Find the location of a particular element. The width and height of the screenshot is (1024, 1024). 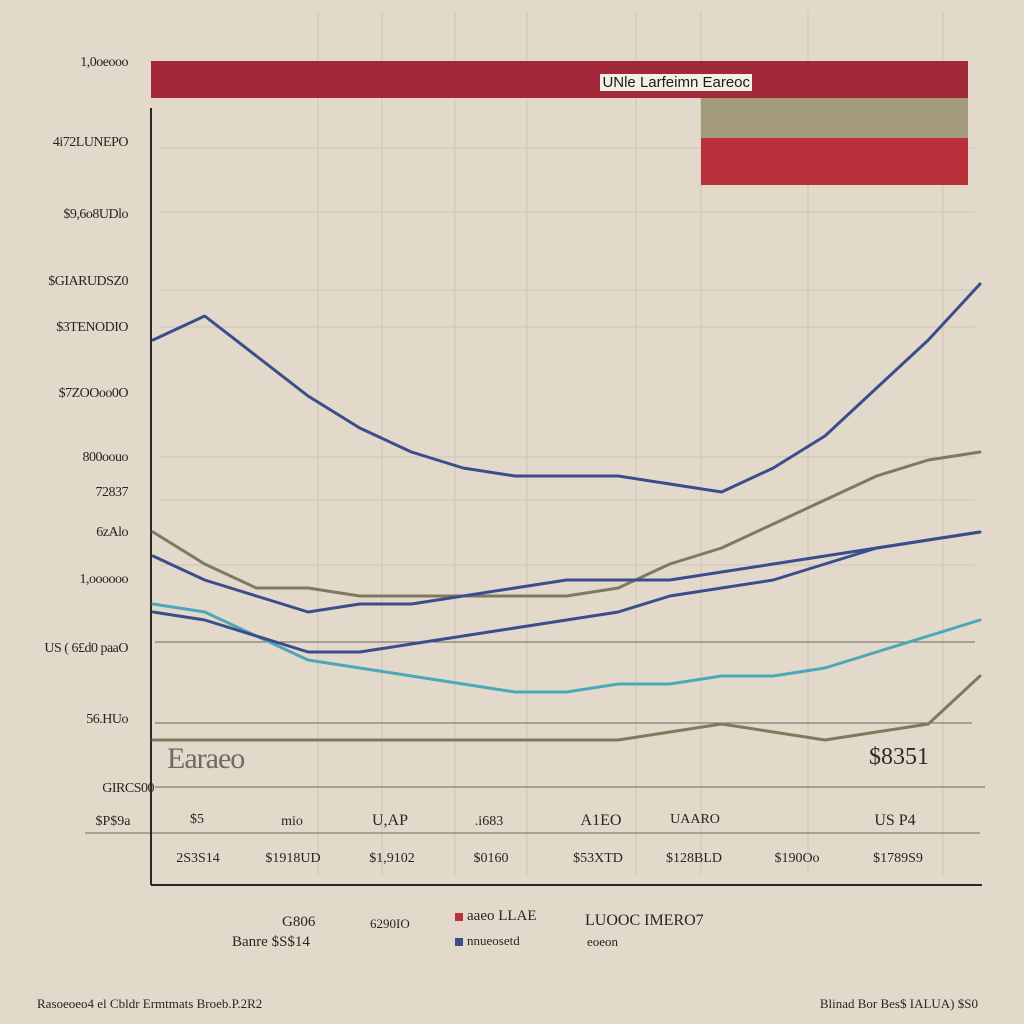

y-tick-label: $GIARUDSZ0 is located at coordinates (88, 281).